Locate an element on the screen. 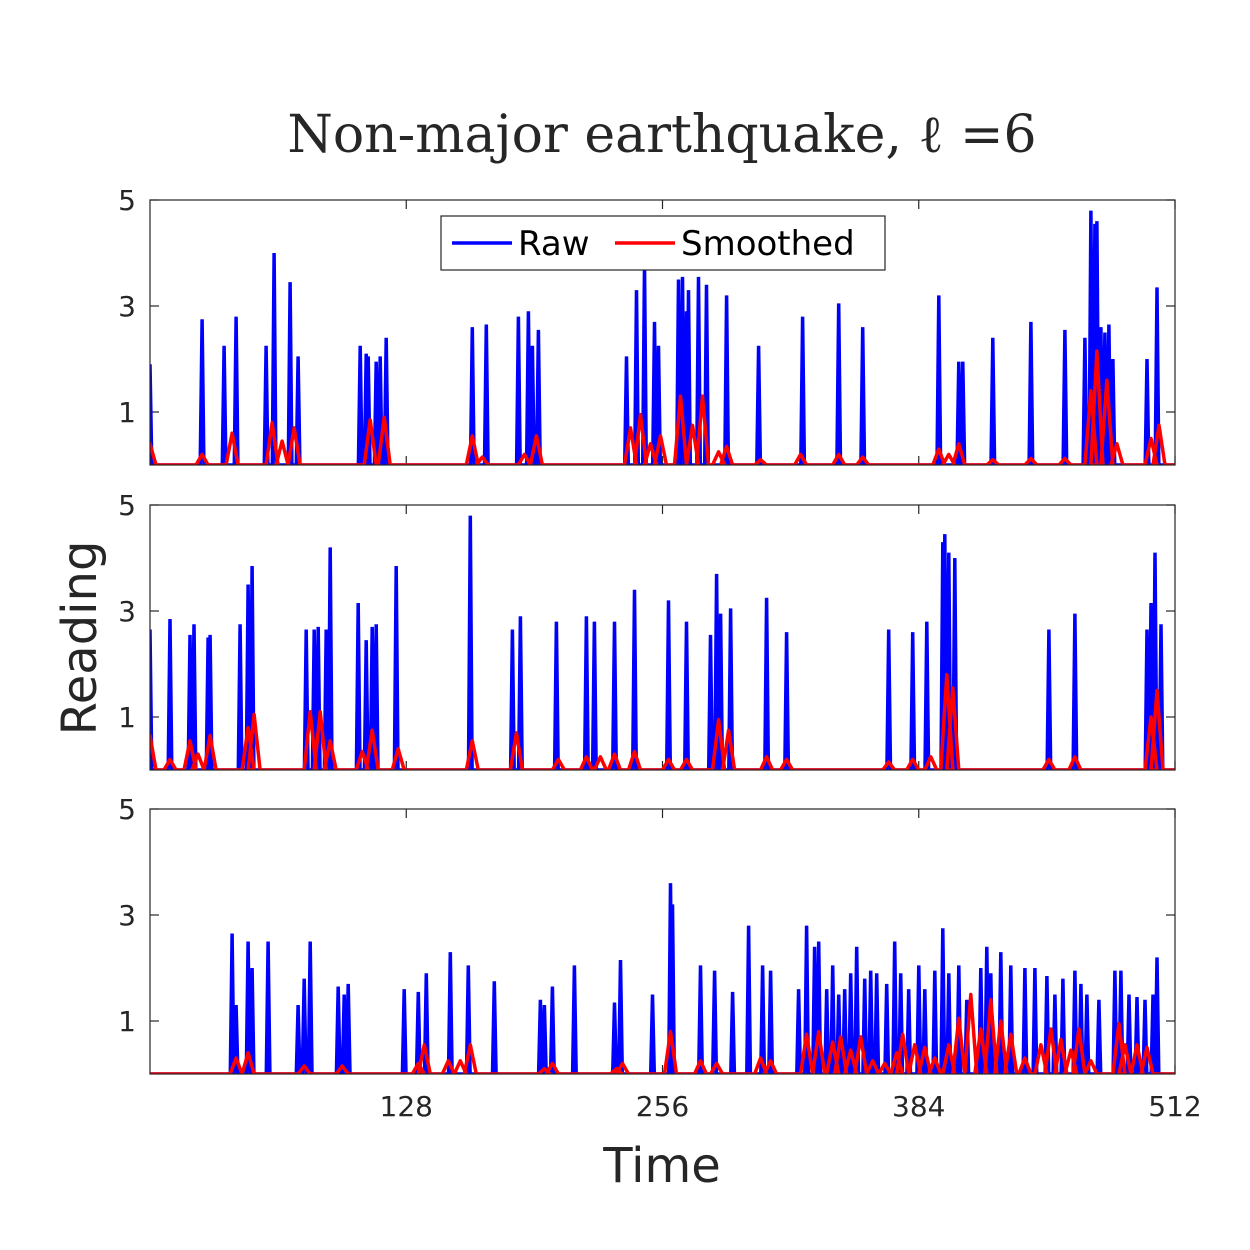 The image size is (1250, 1250). legend-label-raw: Raw is located at coordinates (554, 244).